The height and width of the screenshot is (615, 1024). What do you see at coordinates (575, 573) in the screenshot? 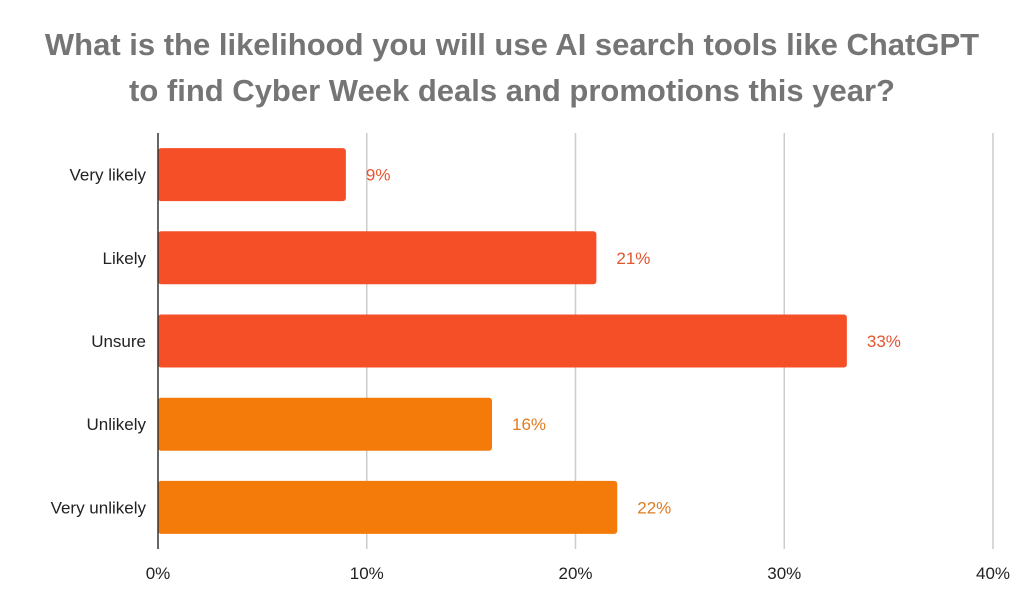
I see `x-tick-label-20: 20%` at bounding box center [575, 573].